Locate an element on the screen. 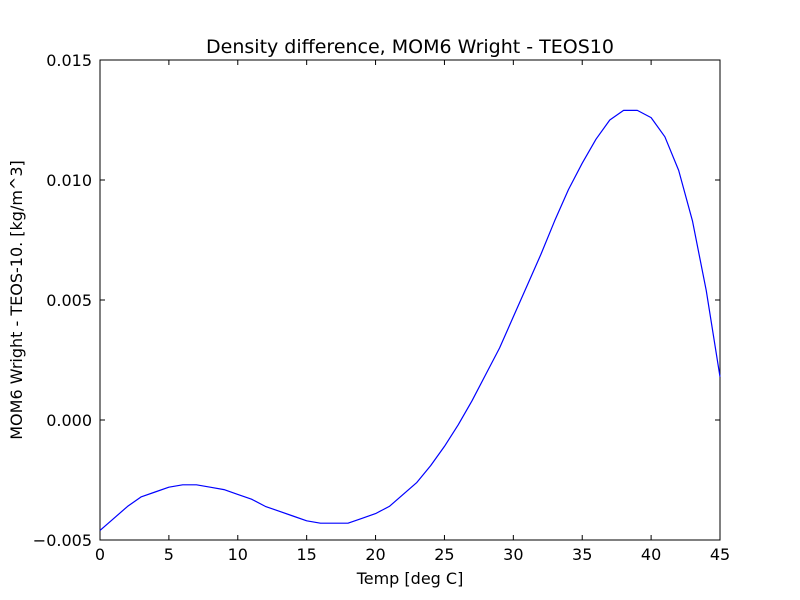  x-tick-label: 0 is located at coordinates (100, 554).